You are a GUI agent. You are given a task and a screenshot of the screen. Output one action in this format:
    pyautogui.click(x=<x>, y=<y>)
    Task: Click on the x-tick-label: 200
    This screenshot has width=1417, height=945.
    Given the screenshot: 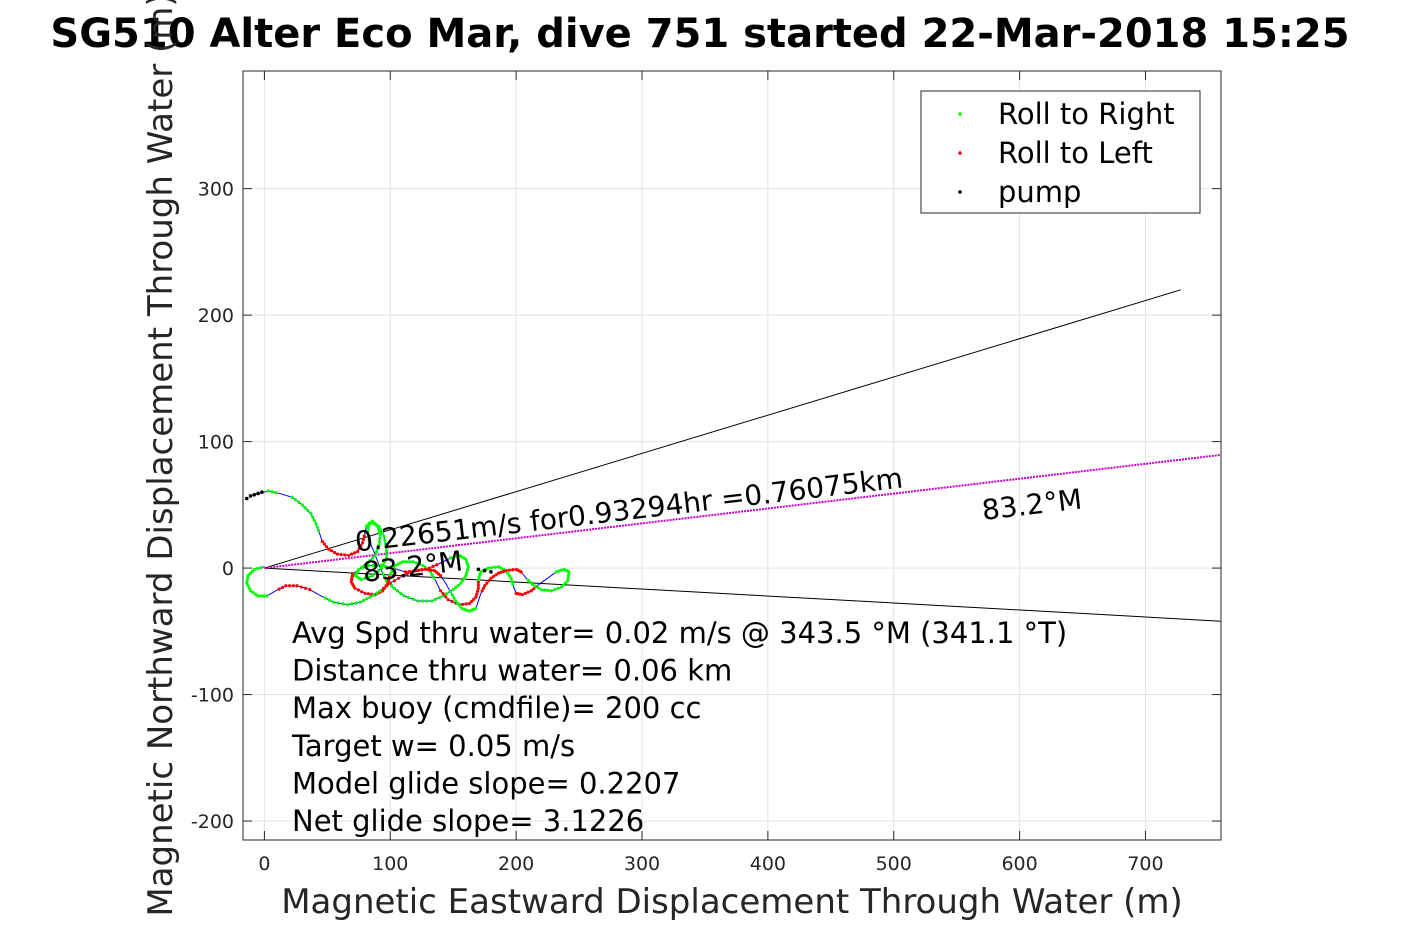 What is the action you would take?
    pyautogui.click(x=516, y=864)
    